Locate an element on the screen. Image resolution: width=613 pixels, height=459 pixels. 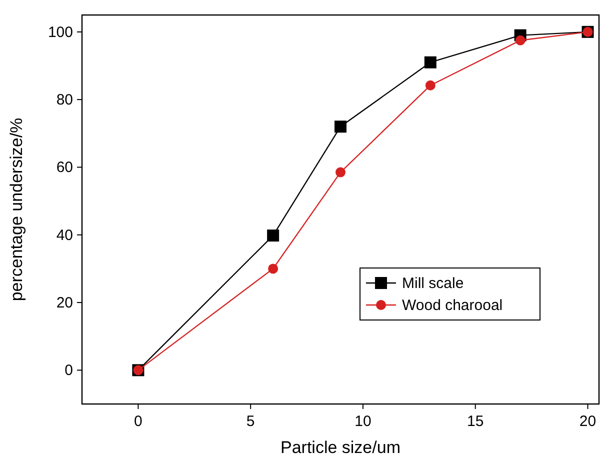
x-tick-label: 10 is located at coordinates (363, 421).